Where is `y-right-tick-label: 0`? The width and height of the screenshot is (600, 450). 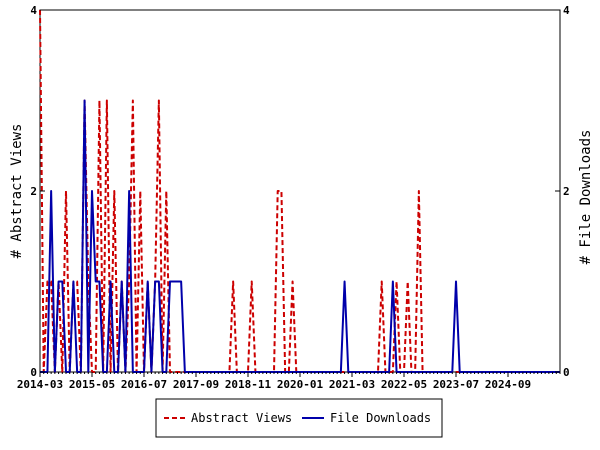 y-right-tick-label: 0 is located at coordinates (566, 372).